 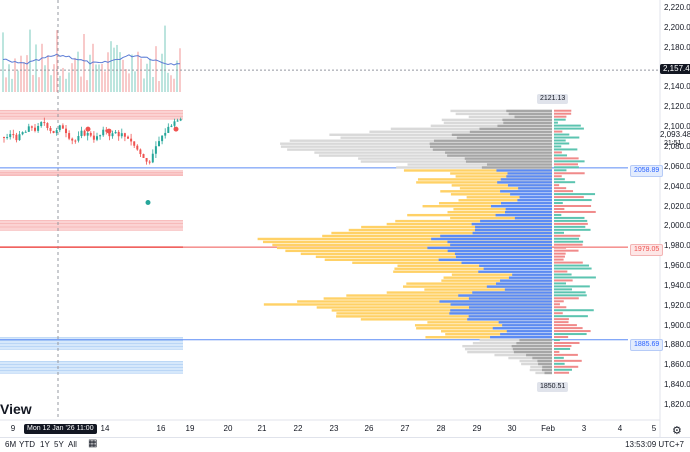 What do you see at coordinates (27, 444) in the screenshot?
I see `range-button-ytd: YTD` at bounding box center [27, 444].